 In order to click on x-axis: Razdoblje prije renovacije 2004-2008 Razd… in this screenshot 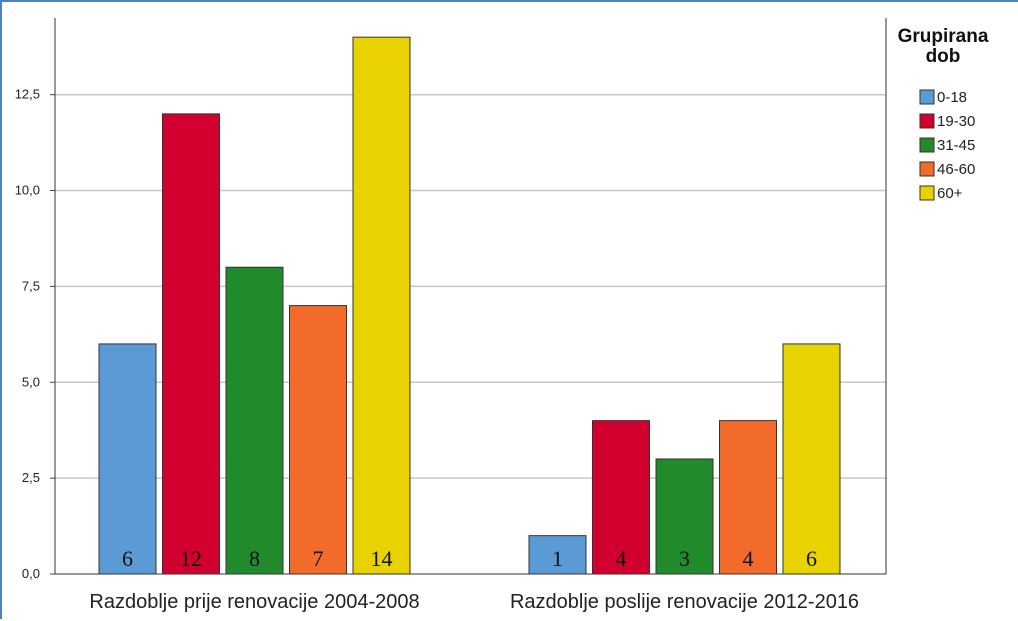, I will do `click(470, 593)`.